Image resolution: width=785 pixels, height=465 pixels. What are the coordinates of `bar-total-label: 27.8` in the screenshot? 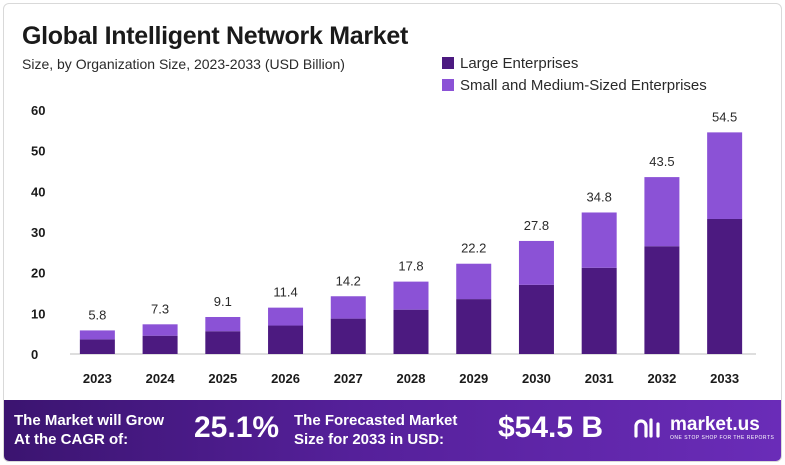 It's located at (536, 225).